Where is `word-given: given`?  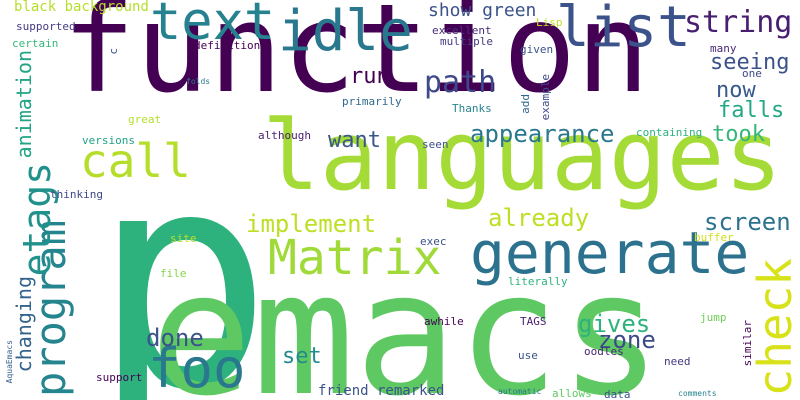
word-given: given is located at coordinates (537, 49).